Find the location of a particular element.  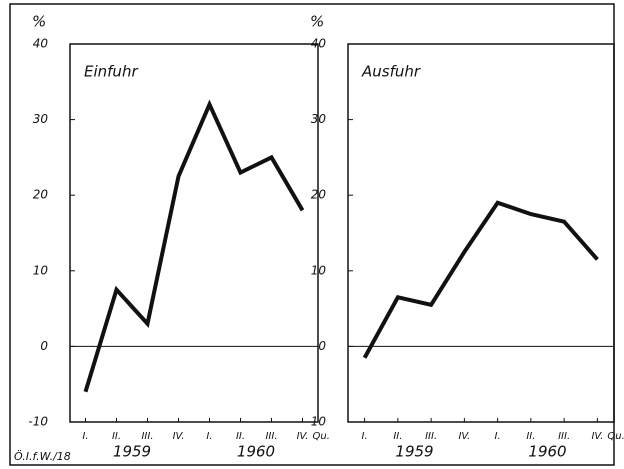

data-line is located at coordinates (480, 279).